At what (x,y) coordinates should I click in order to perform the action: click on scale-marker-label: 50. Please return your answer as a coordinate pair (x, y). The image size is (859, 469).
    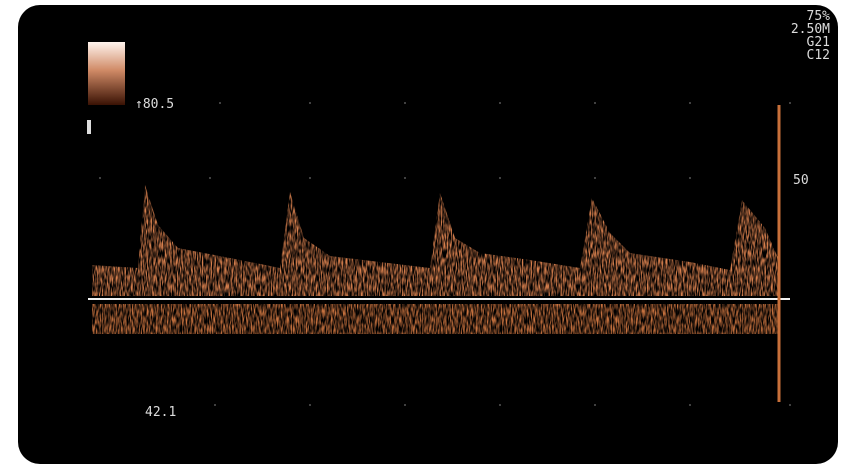
    Looking at the image, I should click on (801, 180).